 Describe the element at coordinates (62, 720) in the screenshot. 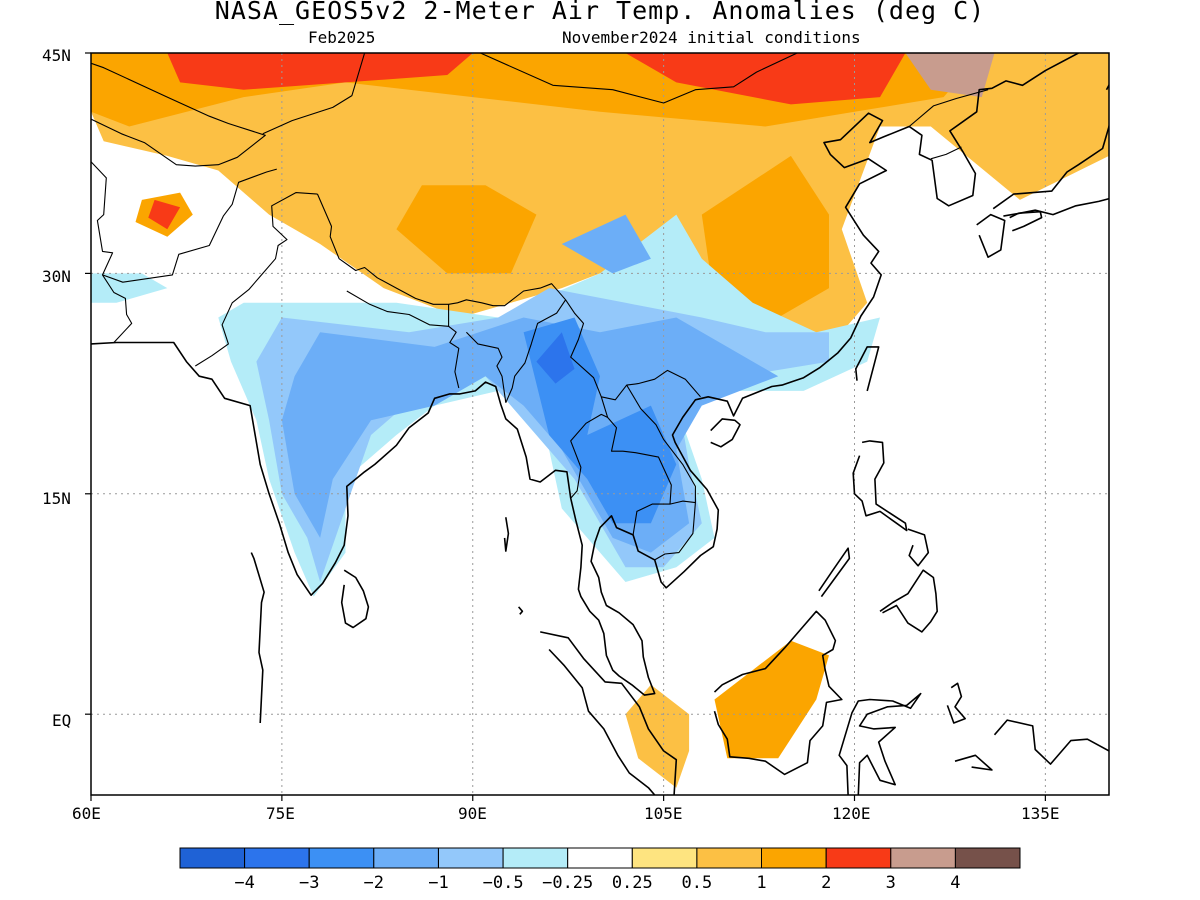

I see `lat-label-eq: EQ` at that location.